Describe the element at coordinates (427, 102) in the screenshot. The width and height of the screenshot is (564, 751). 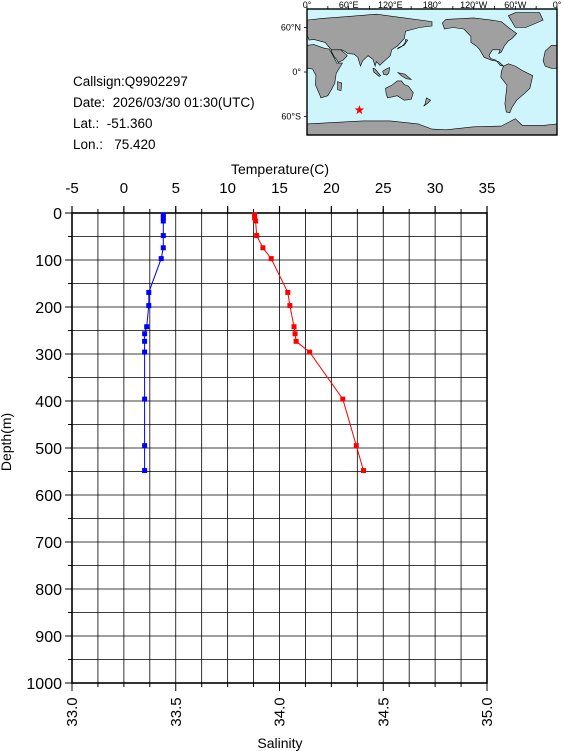
I see `new-zealand-landmass` at that location.